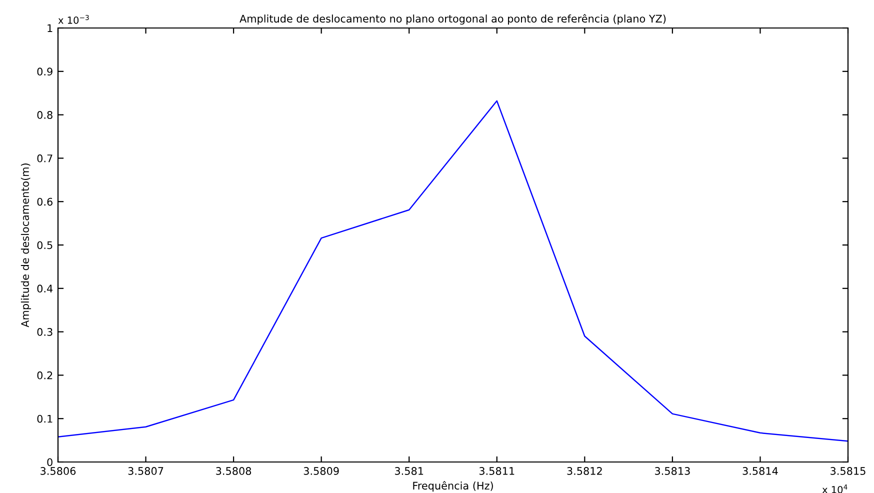  What do you see at coordinates (321, 471) in the screenshot?
I see `x-tick-label: 3.5809` at bounding box center [321, 471].